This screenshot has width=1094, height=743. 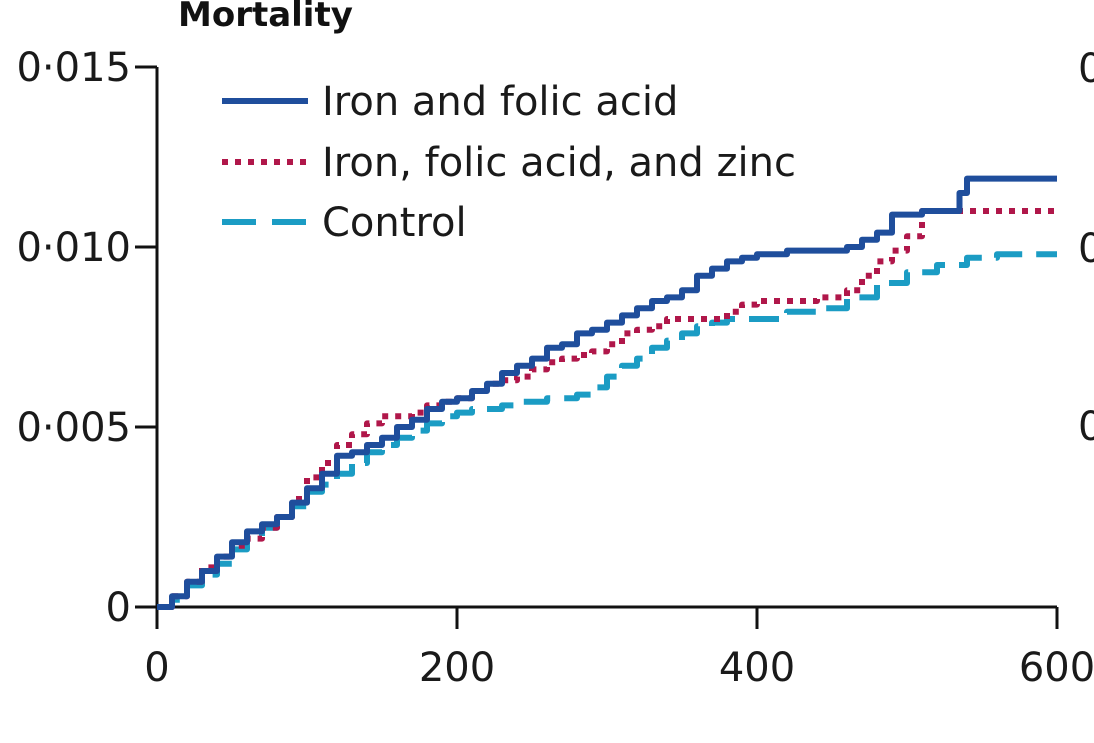 I want to click on legend-label: Iron and folic acid, so click(x=500, y=102).